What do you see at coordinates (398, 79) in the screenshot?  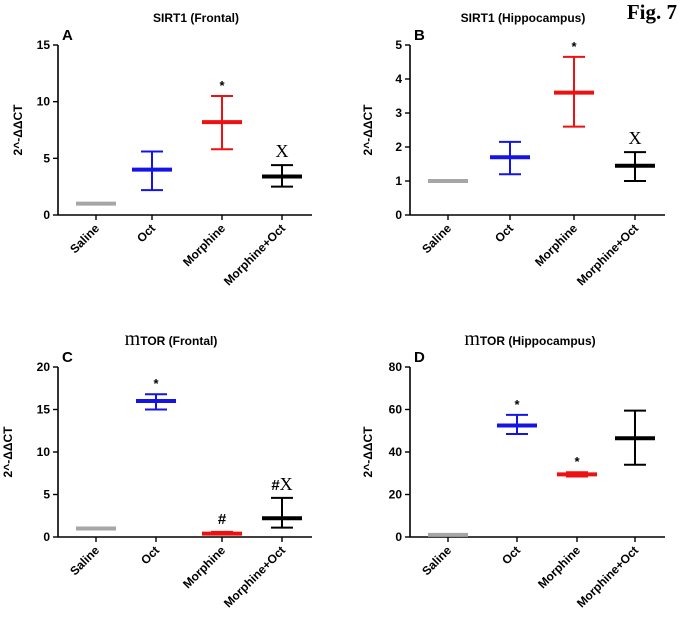 I see `y-tick-label: 4` at bounding box center [398, 79].